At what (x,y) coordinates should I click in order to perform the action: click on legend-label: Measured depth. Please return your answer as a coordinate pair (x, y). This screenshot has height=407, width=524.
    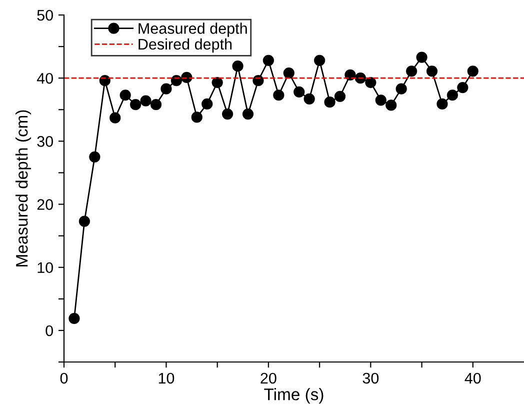
    Looking at the image, I should click on (192, 29).